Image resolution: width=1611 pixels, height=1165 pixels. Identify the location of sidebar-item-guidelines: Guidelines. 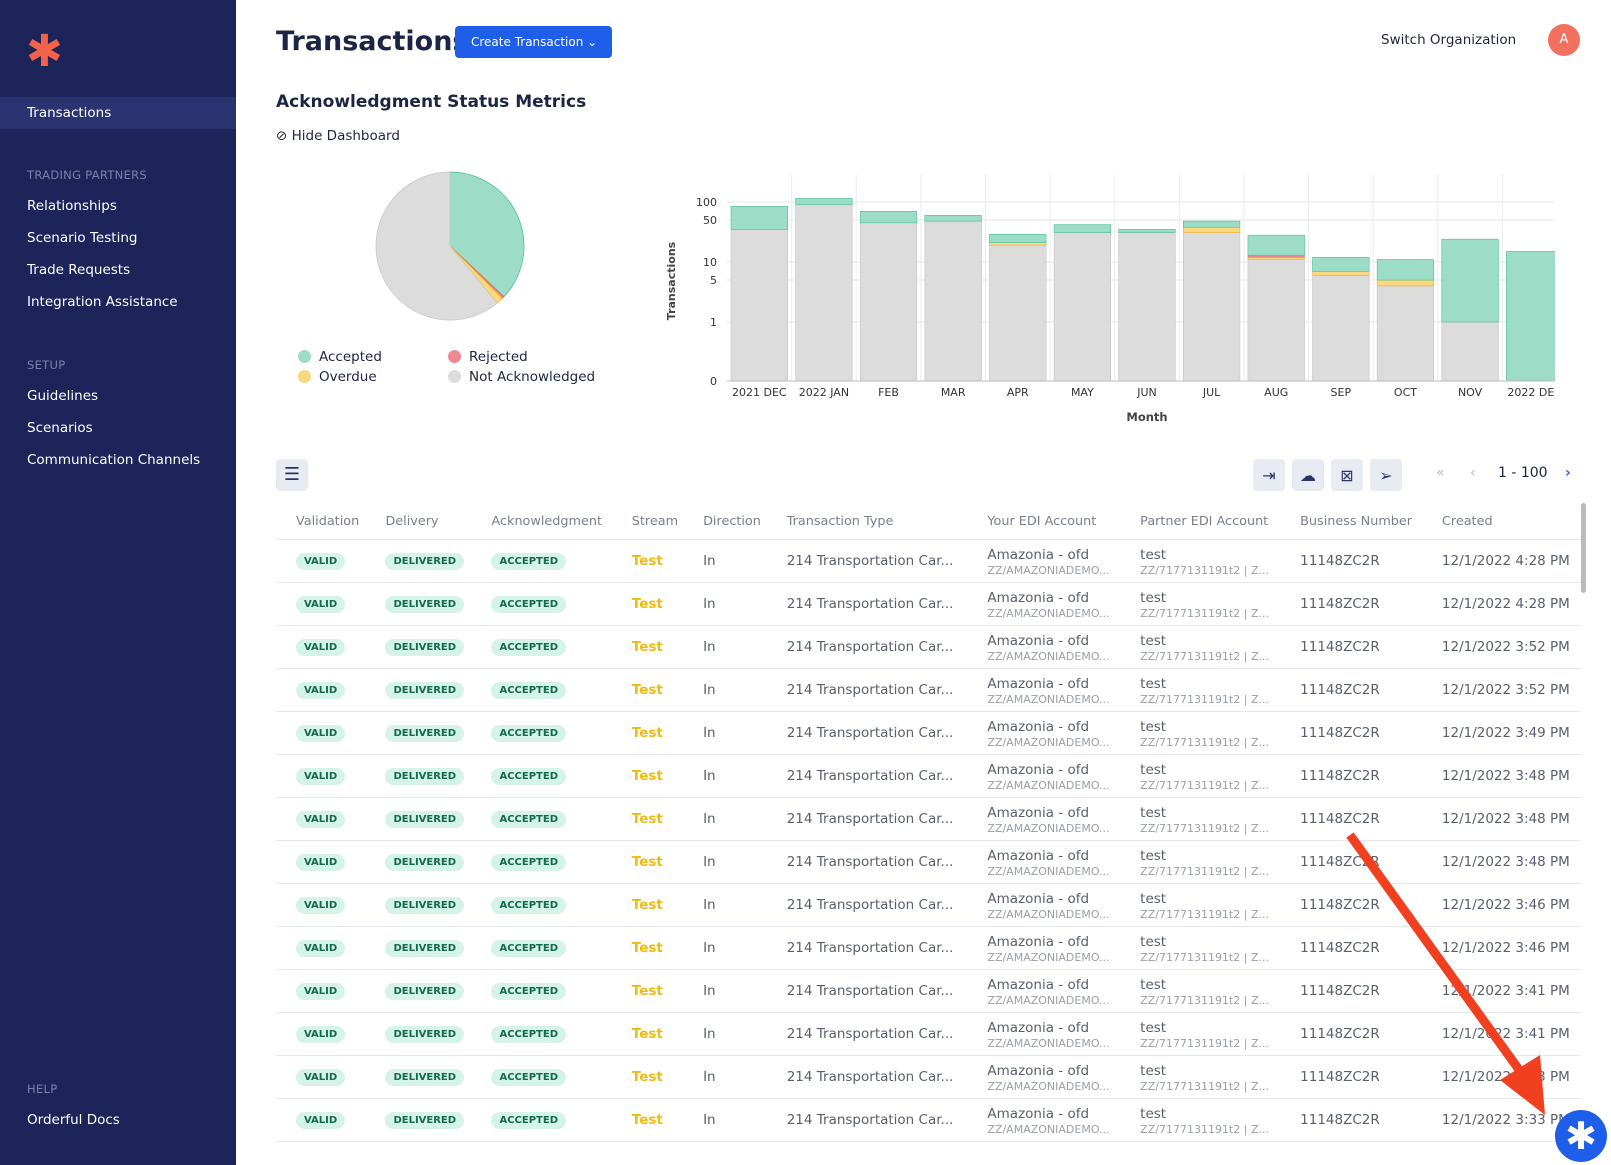
(63, 396).